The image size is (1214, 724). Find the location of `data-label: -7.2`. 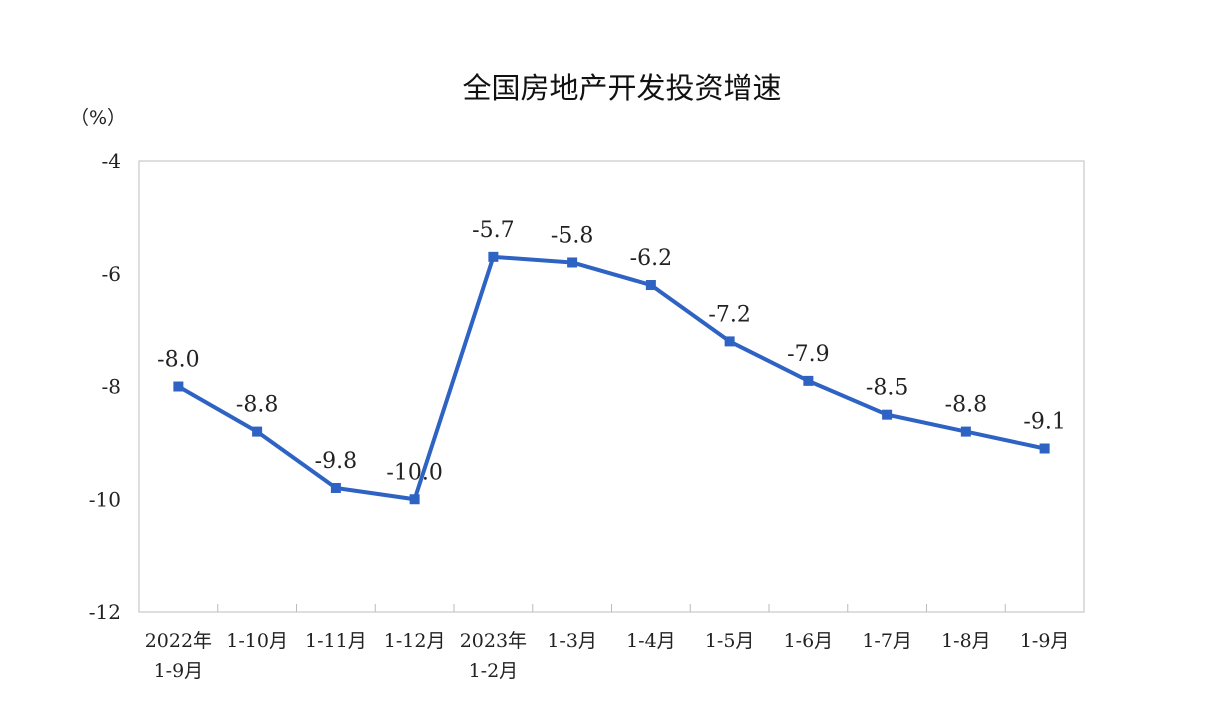

data-label: -7.2 is located at coordinates (729, 314).